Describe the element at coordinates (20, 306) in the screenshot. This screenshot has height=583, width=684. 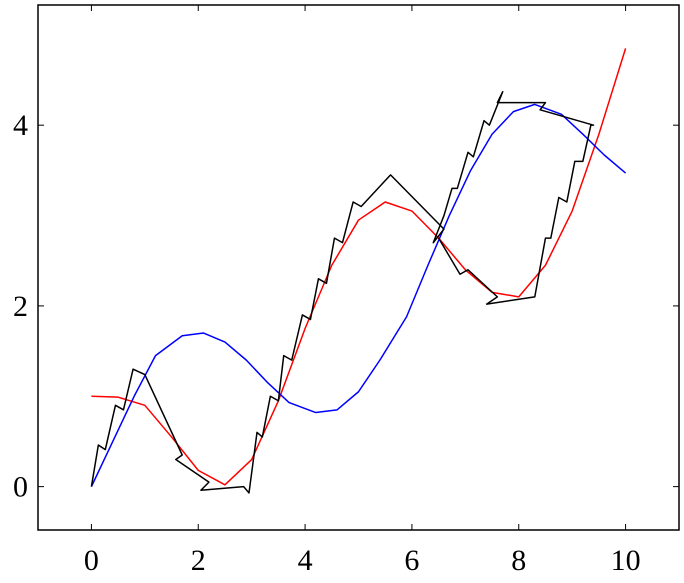
I see `y-tick-label: 2` at that location.